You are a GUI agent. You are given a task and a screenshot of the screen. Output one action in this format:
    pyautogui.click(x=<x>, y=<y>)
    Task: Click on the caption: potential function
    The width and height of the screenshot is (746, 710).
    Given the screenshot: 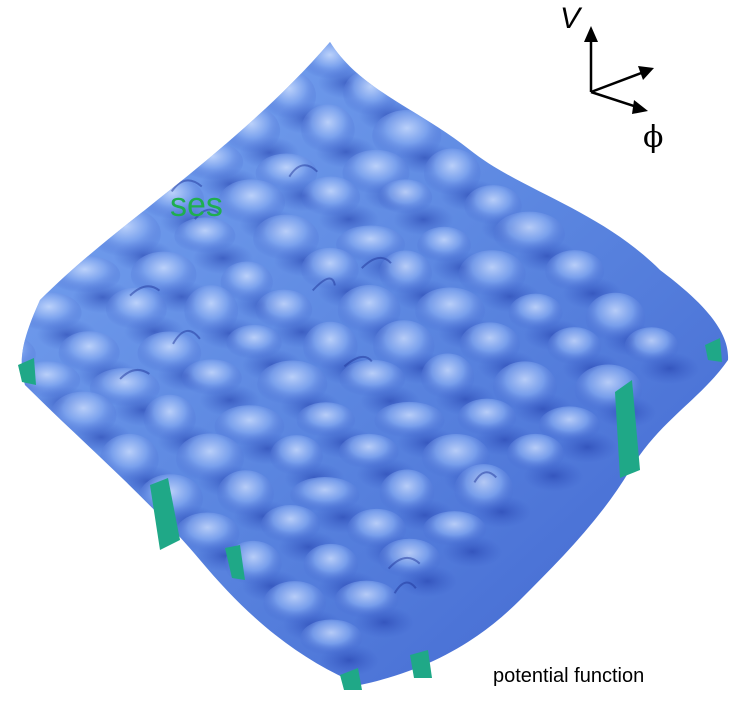 What is the action you would take?
    pyautogui.click(x=569, y=676)
    